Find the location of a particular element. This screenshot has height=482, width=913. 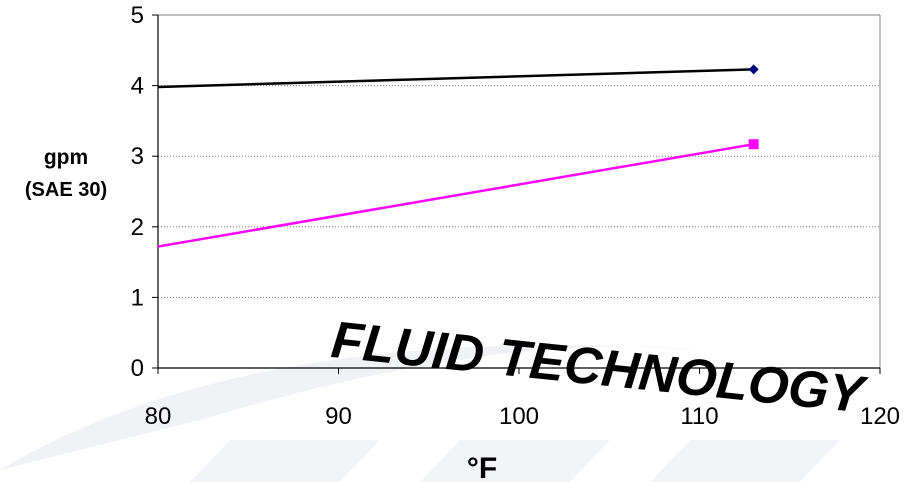

y-tick-label: 0 is located at coordinates (137, 368).